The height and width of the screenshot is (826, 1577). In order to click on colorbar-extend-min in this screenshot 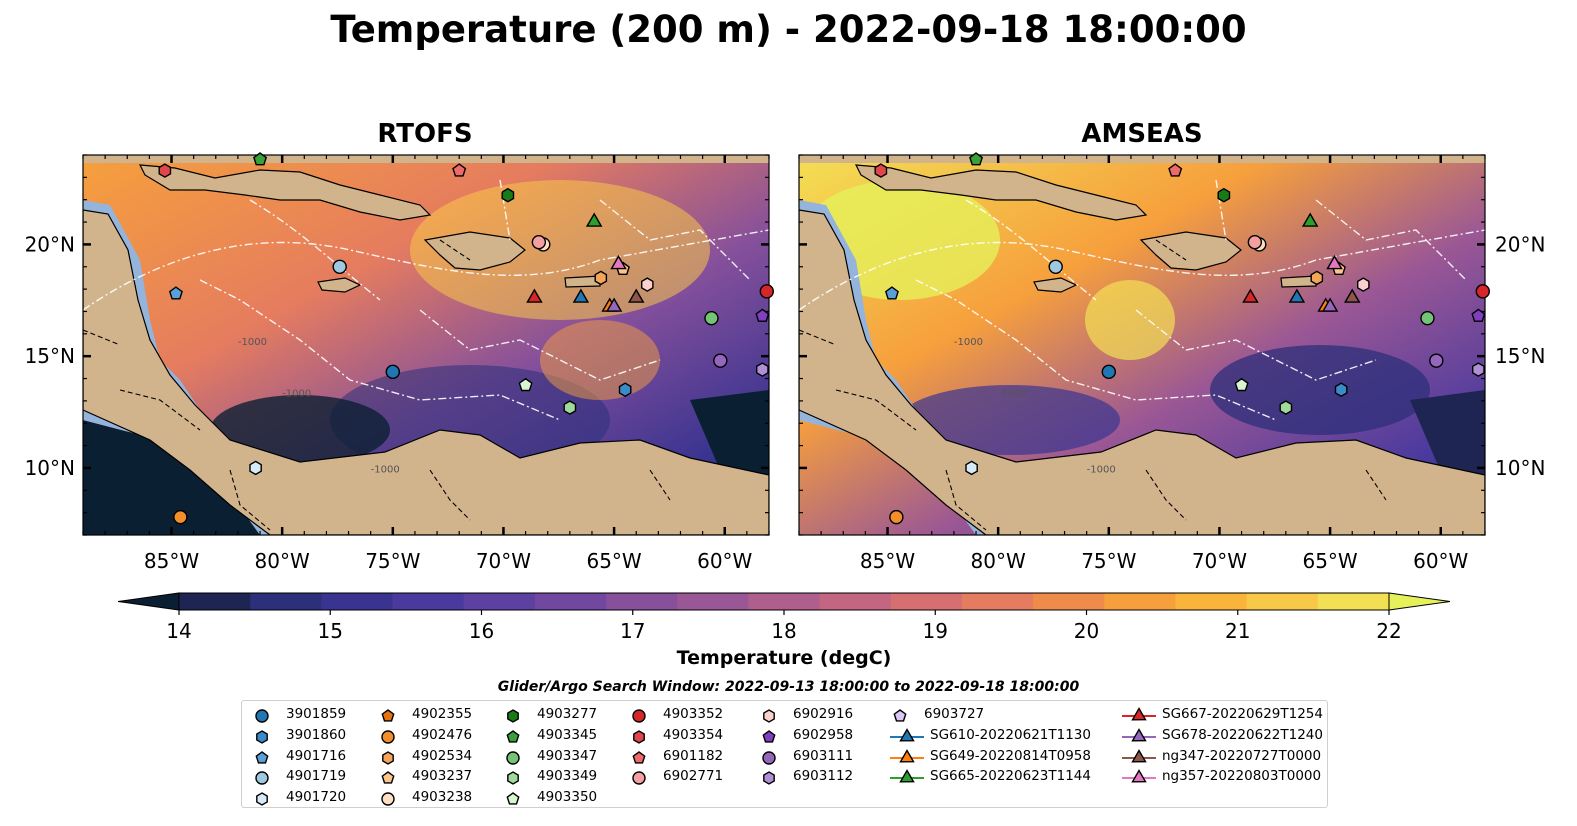, I will do `click(148, 601)`.